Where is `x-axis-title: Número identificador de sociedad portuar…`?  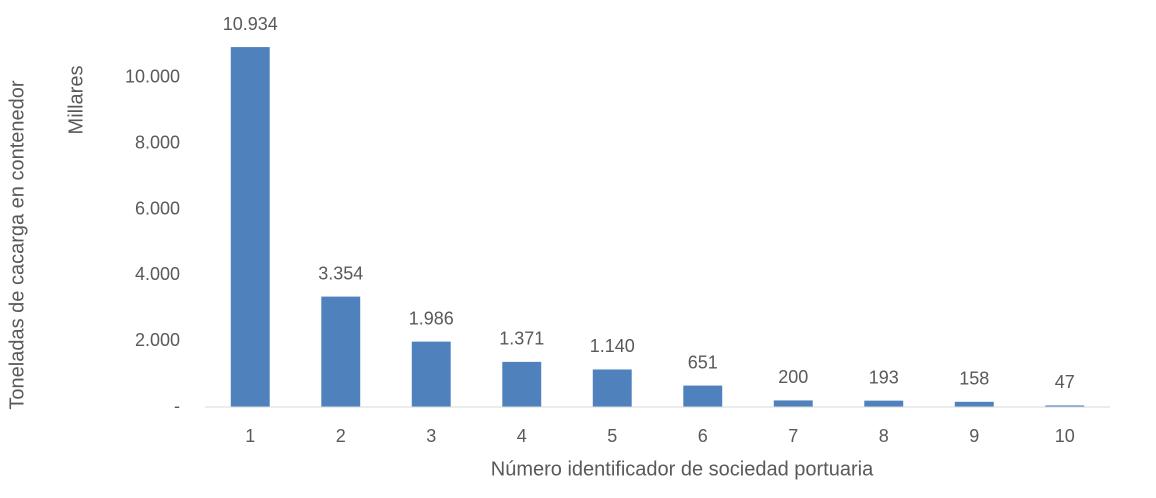
x-axis-title: Número identificador de sociedad portuar… is located at coordinates (682, 469).